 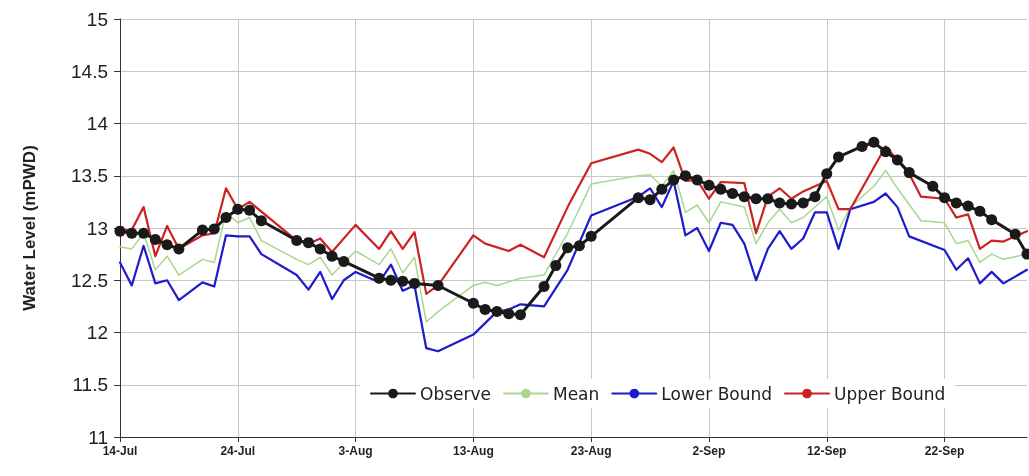 What do you see at coordinates (890, 393) in the screenshot?
I see `legend-label: Upper Bound` at bounding box center [890, 393].